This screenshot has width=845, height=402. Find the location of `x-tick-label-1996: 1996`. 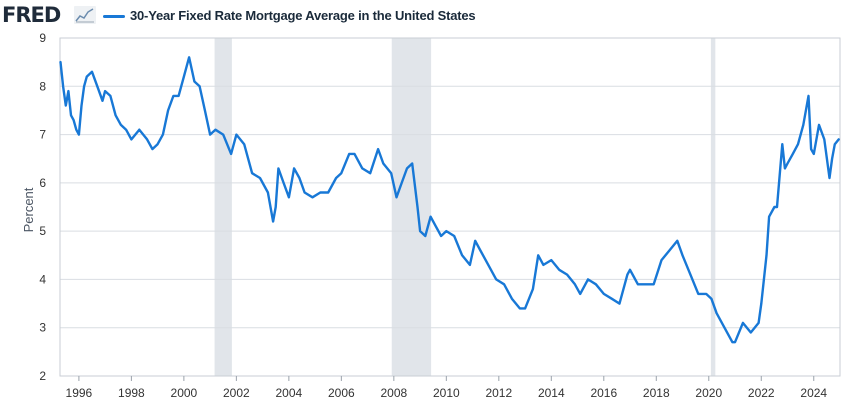

x-tick-label-1996: 1996 is located at coordinates (79, 393).